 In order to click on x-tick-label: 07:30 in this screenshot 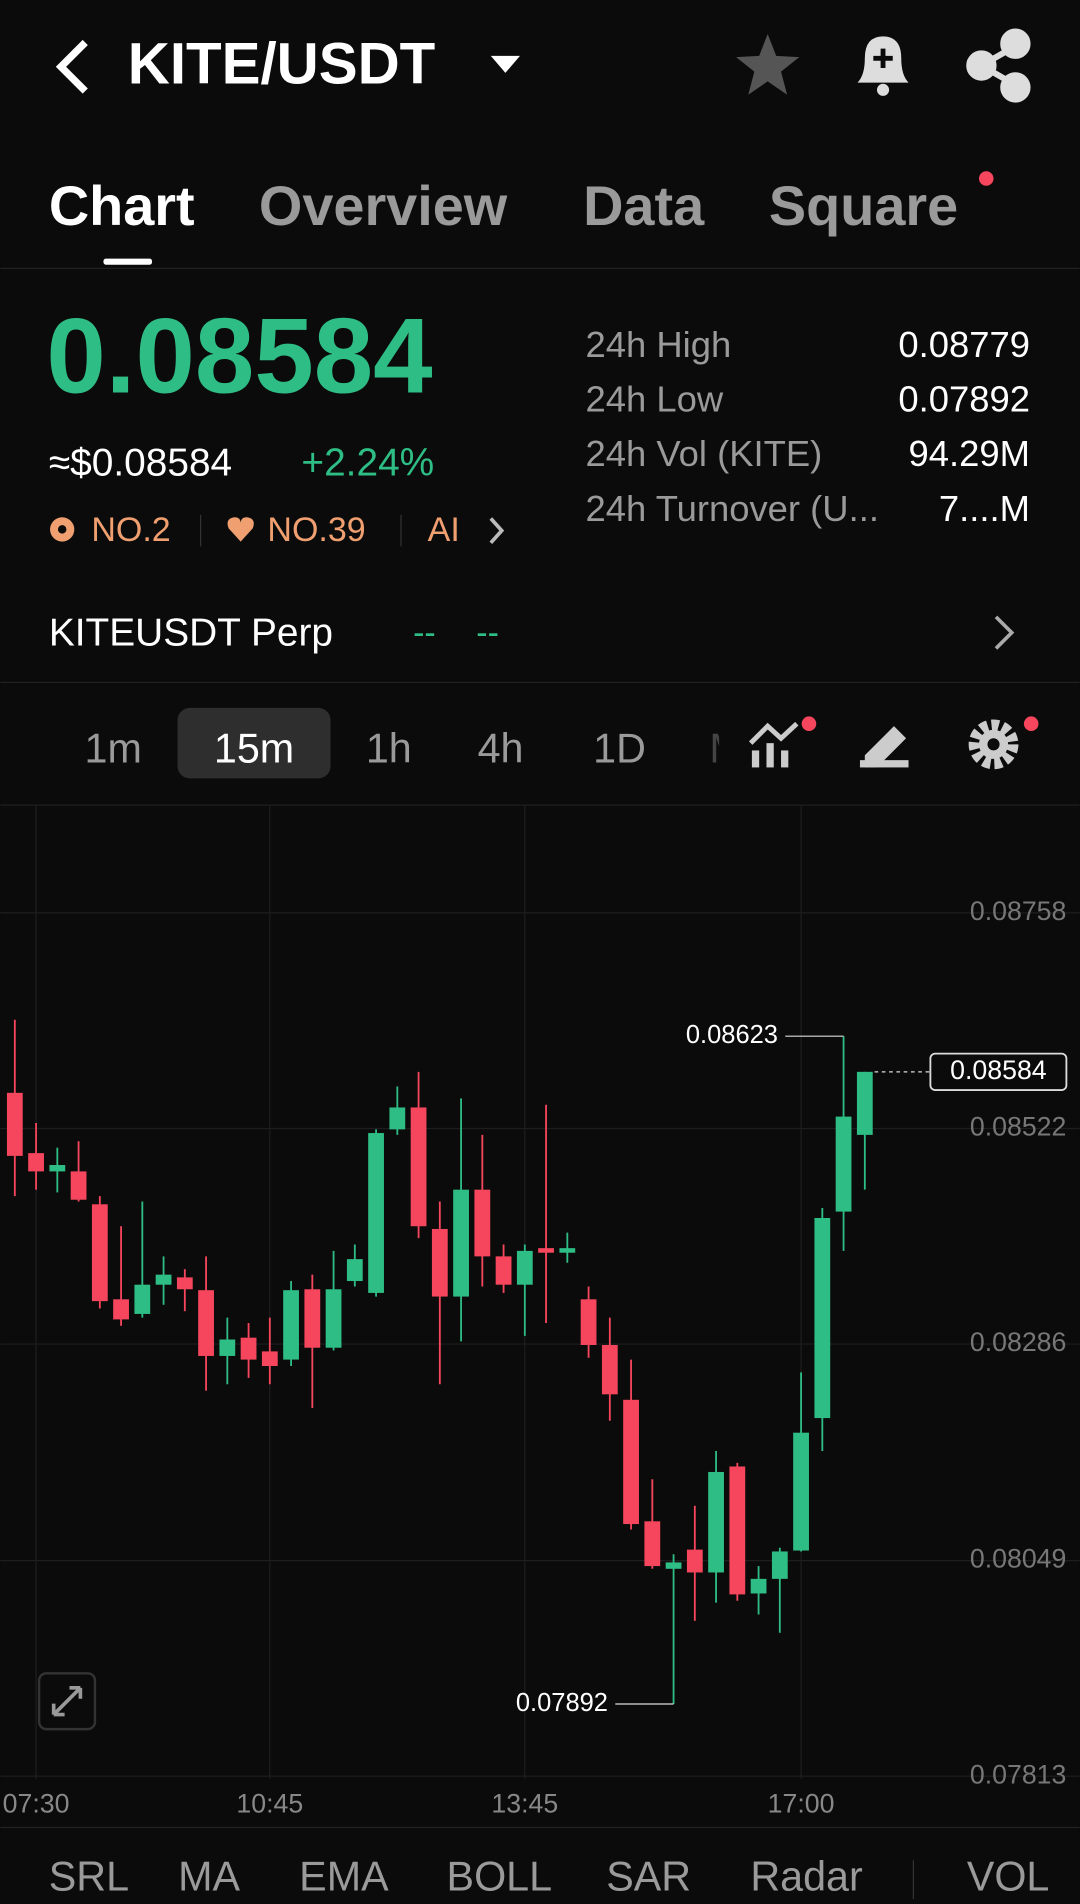, I will do `click(36, 1804)`.